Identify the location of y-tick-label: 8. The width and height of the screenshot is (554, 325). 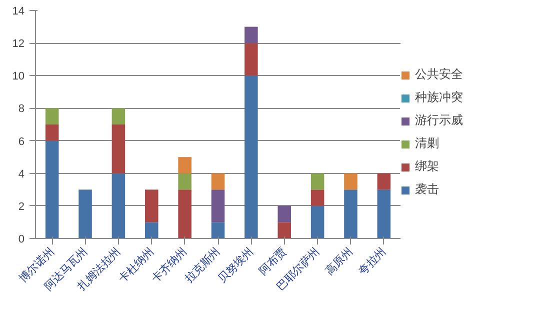
(21, 109).